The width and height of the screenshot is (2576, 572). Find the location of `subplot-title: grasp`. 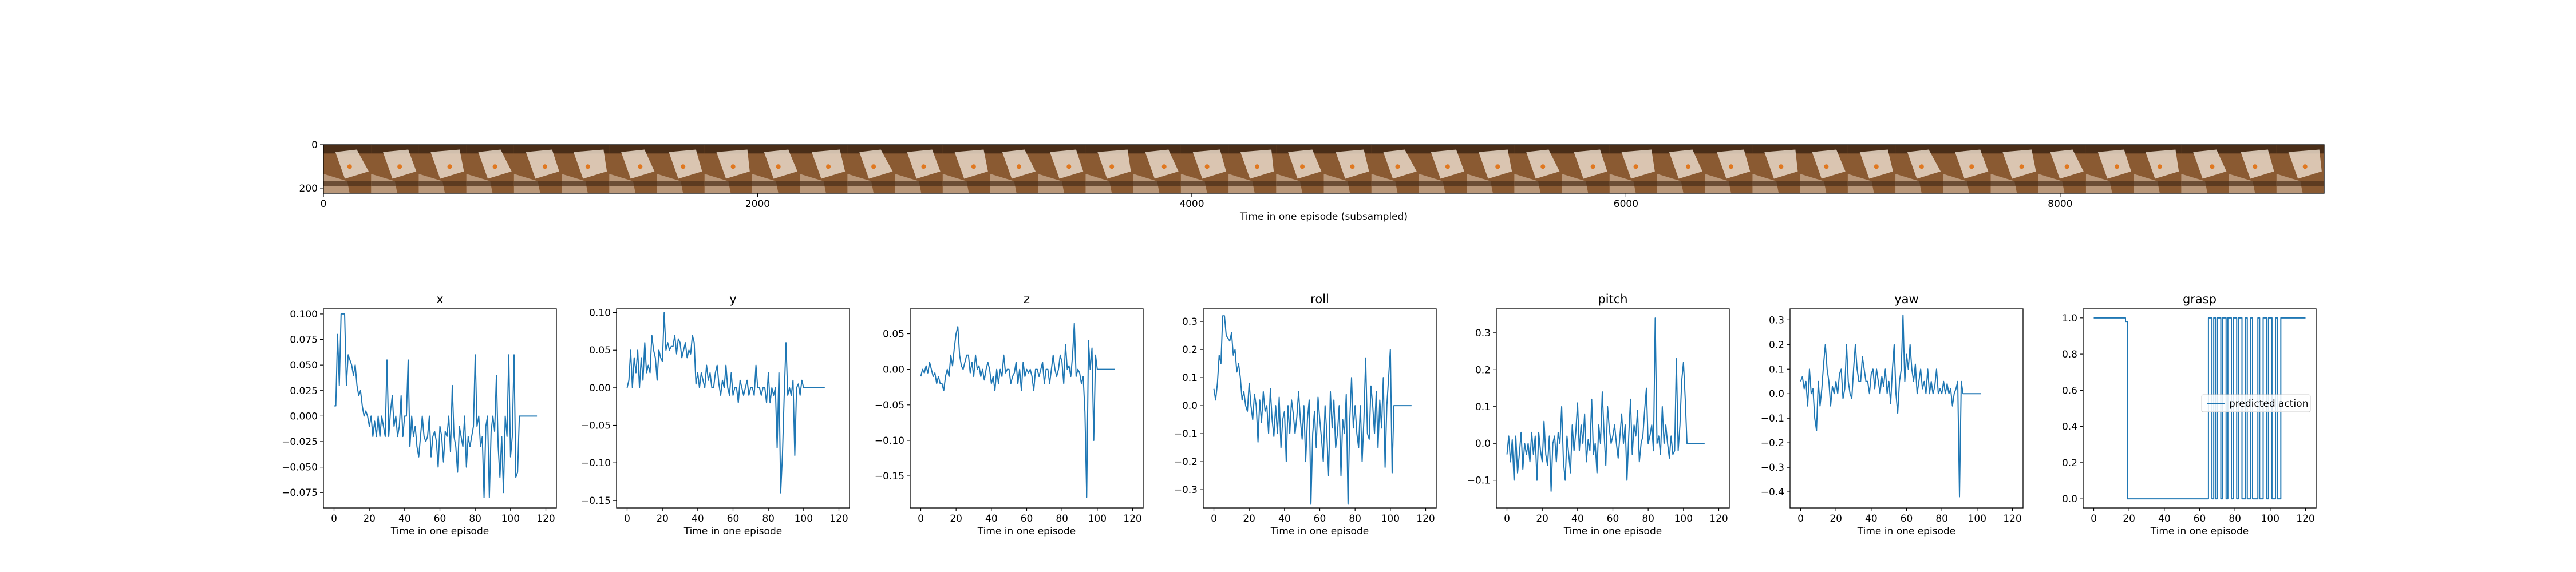

subplot-title: grasp is located at coordinates (2200, 299).